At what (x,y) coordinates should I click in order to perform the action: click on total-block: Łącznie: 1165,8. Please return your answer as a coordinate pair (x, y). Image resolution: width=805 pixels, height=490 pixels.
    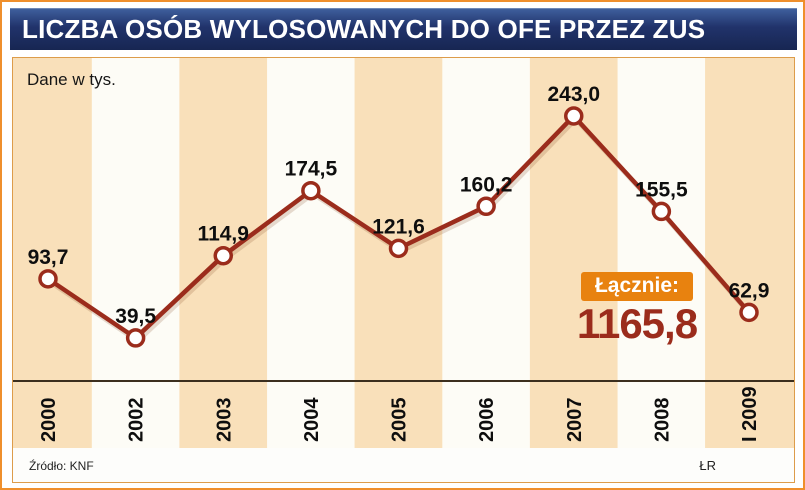
    Looking at the image, I should click on (637, 309).